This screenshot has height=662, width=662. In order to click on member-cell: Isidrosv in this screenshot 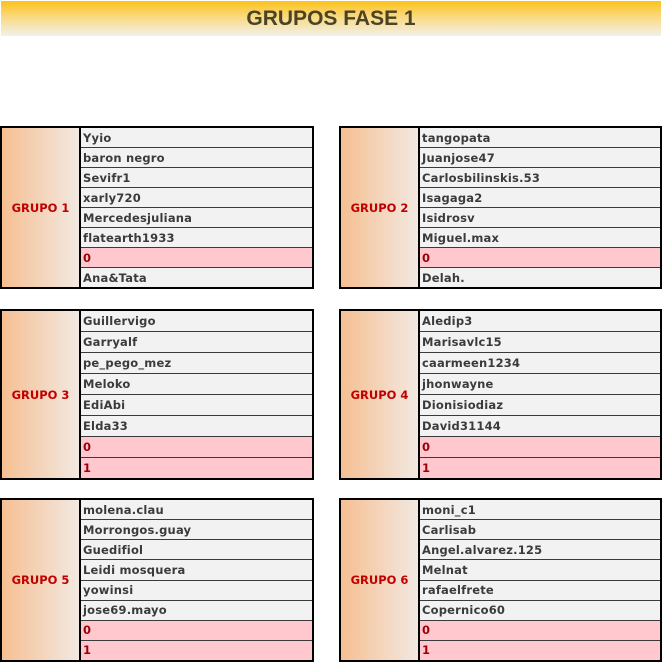, I will do `click(540, 218)`.